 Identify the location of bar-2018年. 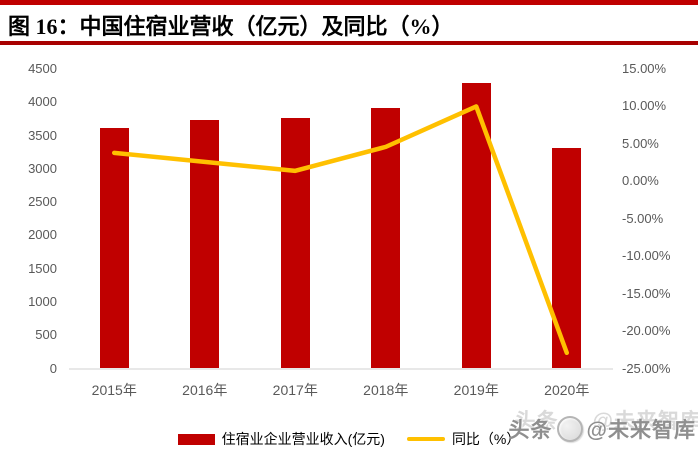
(386, 238).